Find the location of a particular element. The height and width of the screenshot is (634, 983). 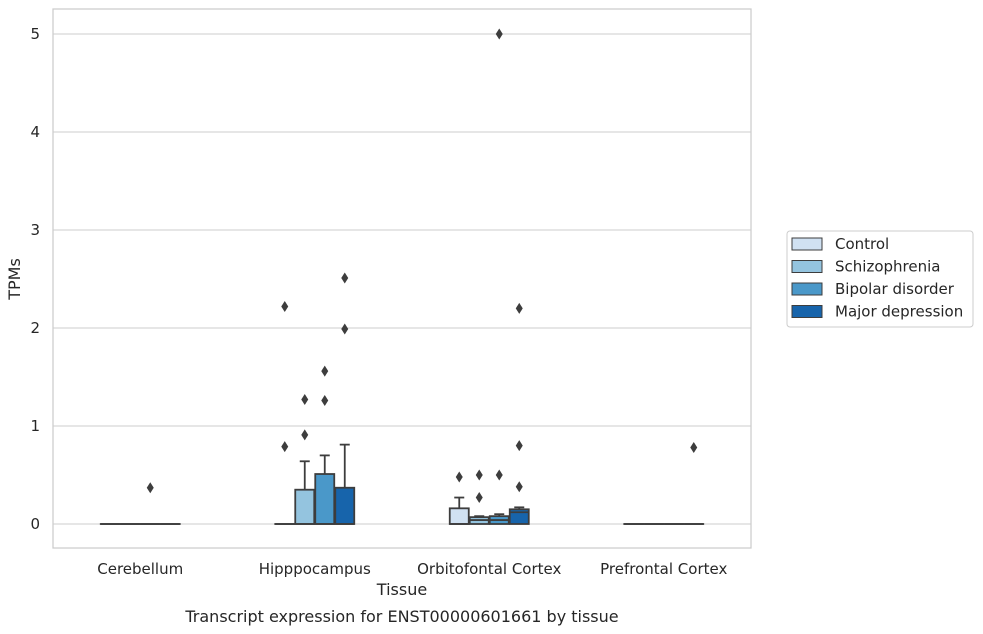

y-tick-label: 3 is located at coordinates (35, 230).